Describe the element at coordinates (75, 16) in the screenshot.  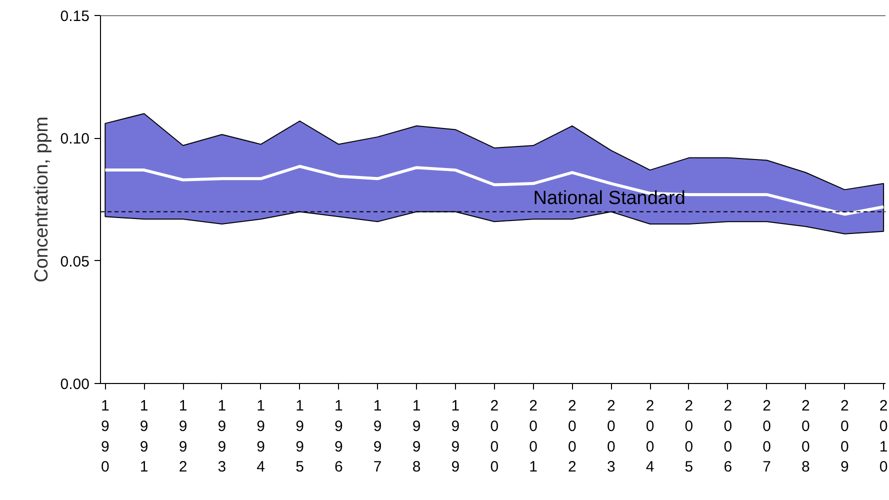
I see `y-tick-label: 0.15` at that location.